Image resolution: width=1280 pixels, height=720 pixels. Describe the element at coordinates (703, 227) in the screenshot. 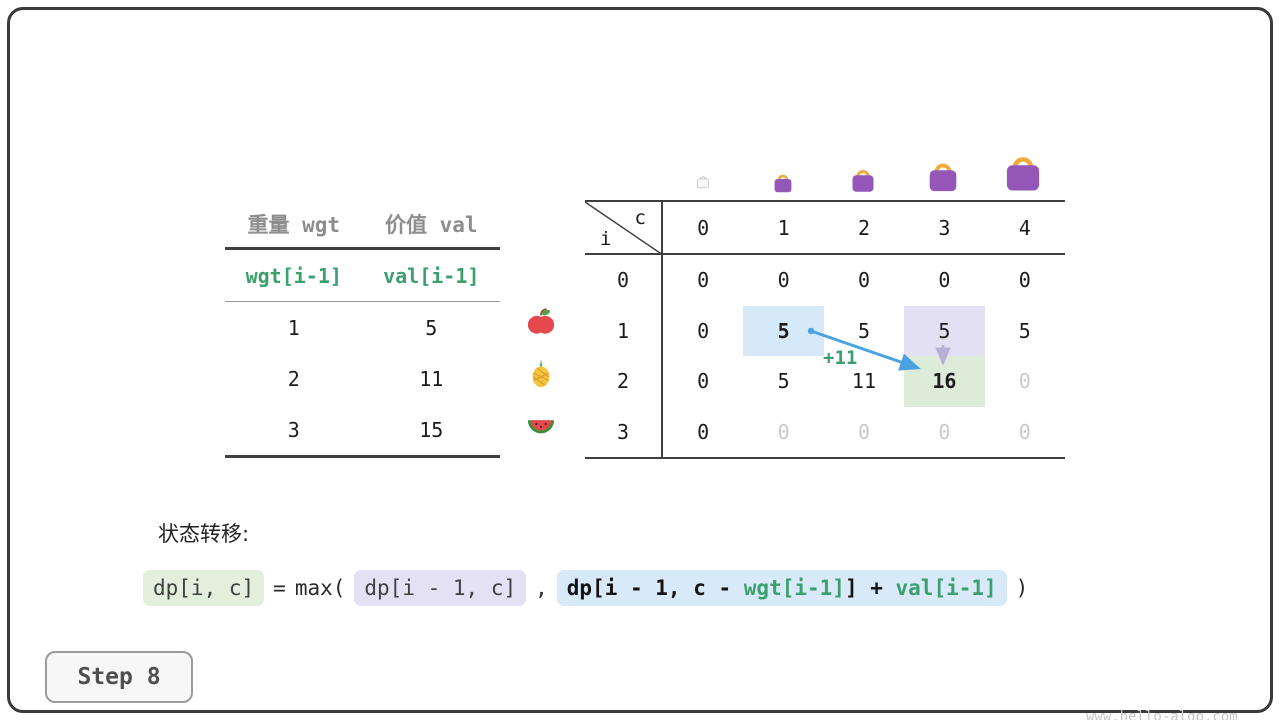

I see `col-header-0: 0` at that location.